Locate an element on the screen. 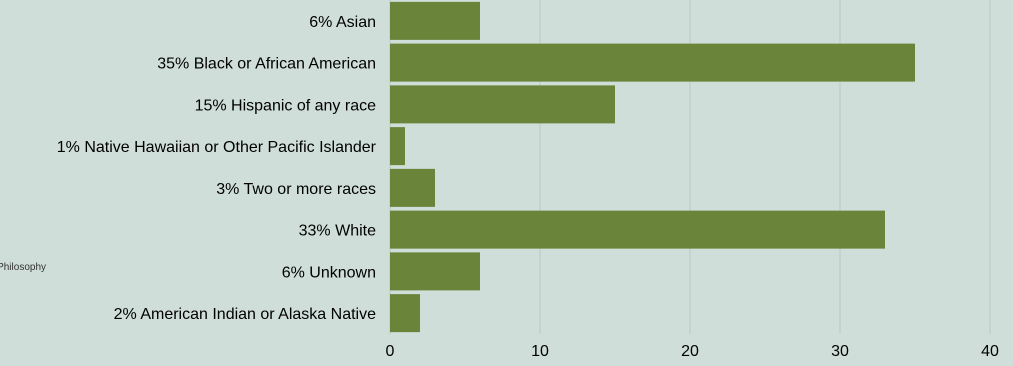  category-label: 35% Black or African American is located at coordinates (266, 64).